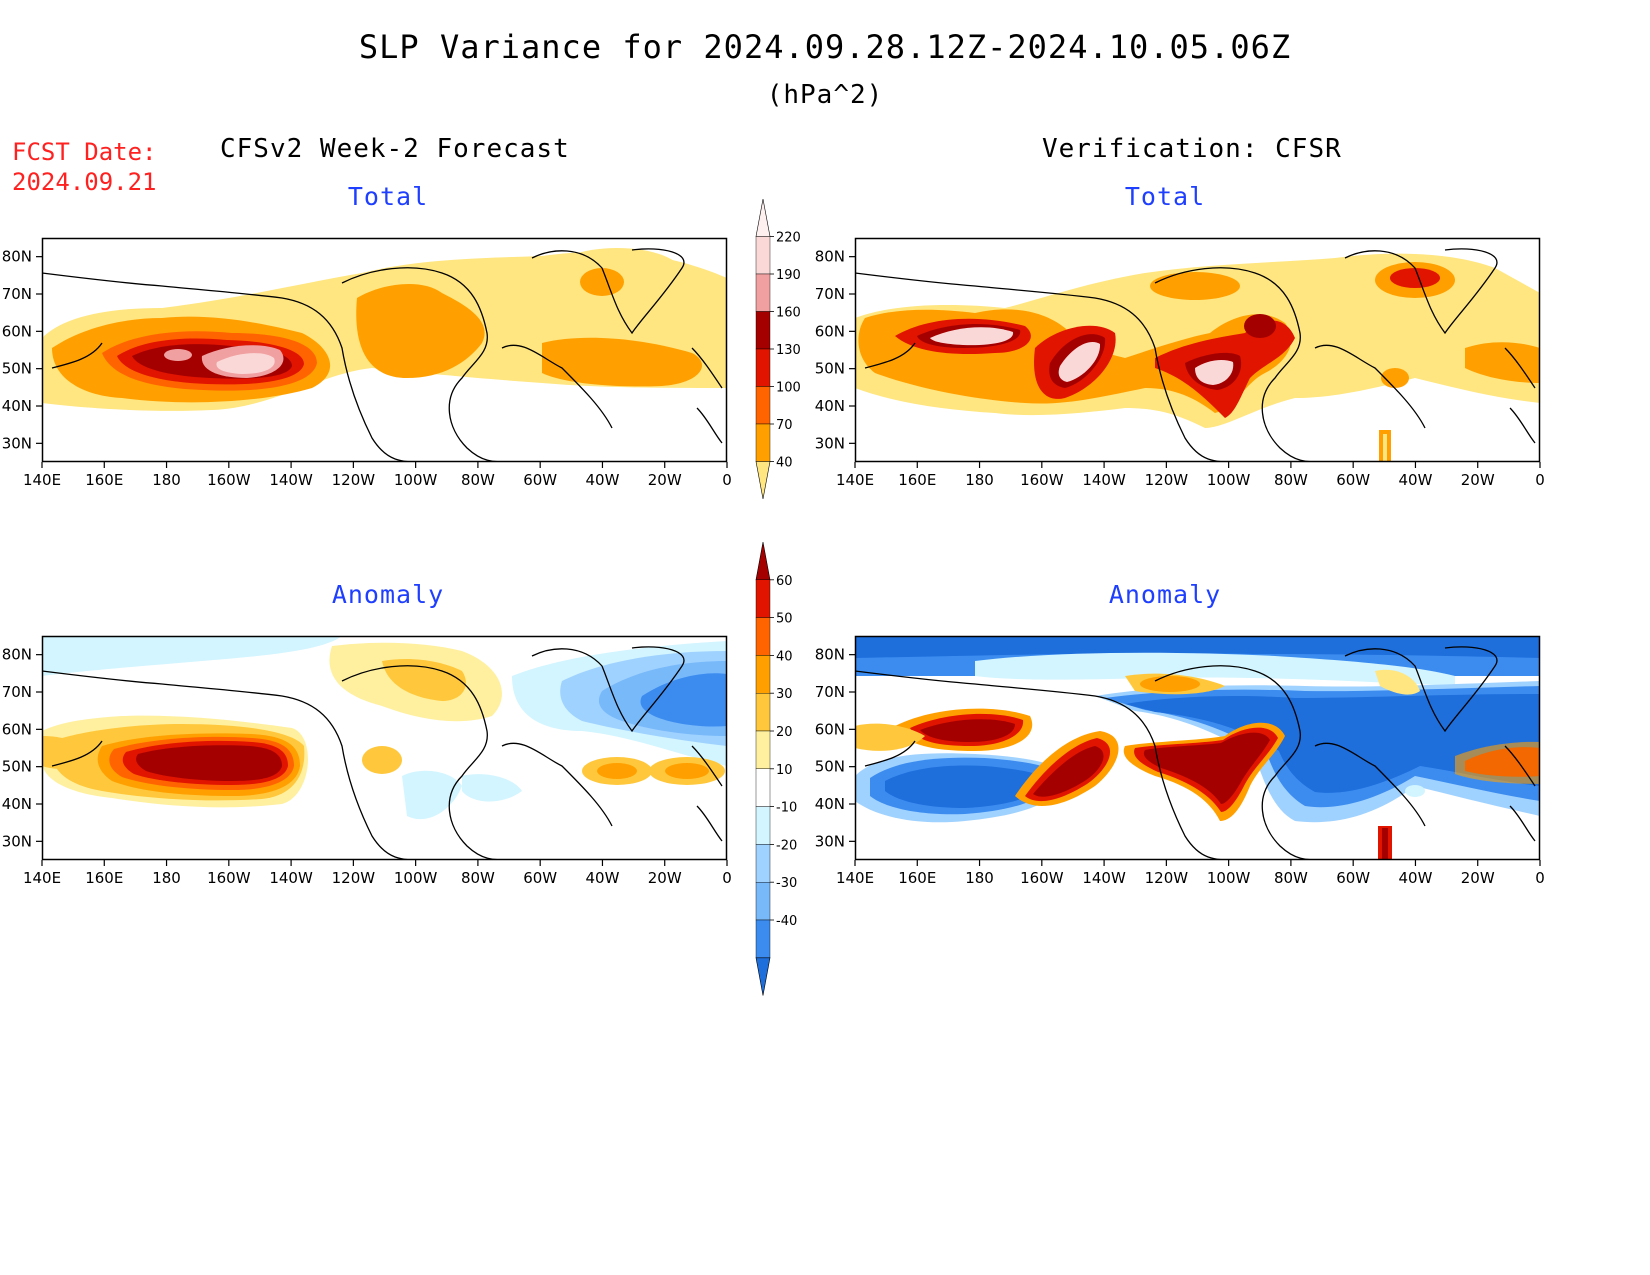 This screenshot has width=1650, height=1275. I want to click on colorbar-label: 10, so click(784, 770).